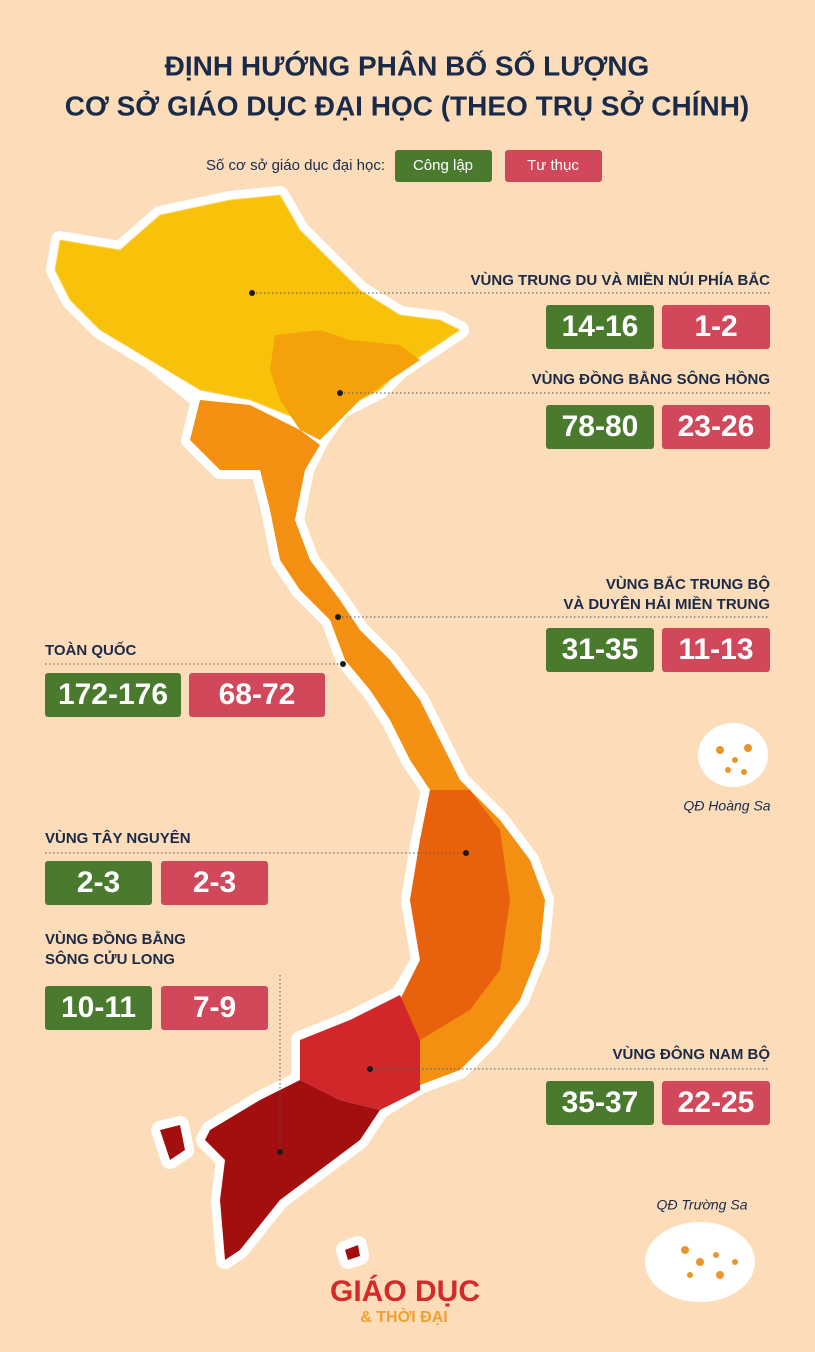 This screenshot has width=815, height=1352. Describe the element at coordinates (352, 1252) in the screenshot. I see `island-con-dao` at that location.